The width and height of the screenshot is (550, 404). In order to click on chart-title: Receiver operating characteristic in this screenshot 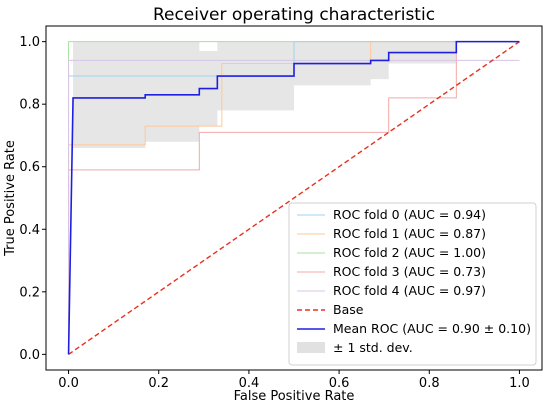, I will do `click(294, 15)`.